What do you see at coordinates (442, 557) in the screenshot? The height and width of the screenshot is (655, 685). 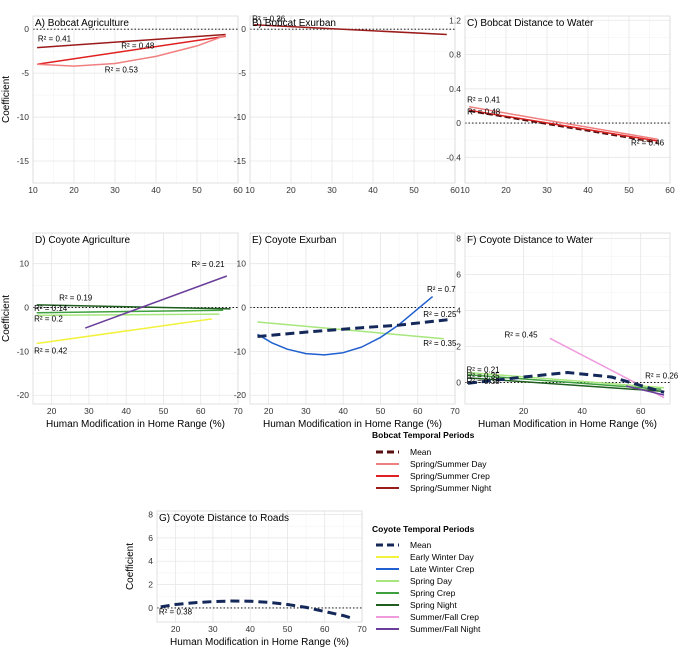 I see `legend-label: Early Winter Day` at bounding box center [442, 557].